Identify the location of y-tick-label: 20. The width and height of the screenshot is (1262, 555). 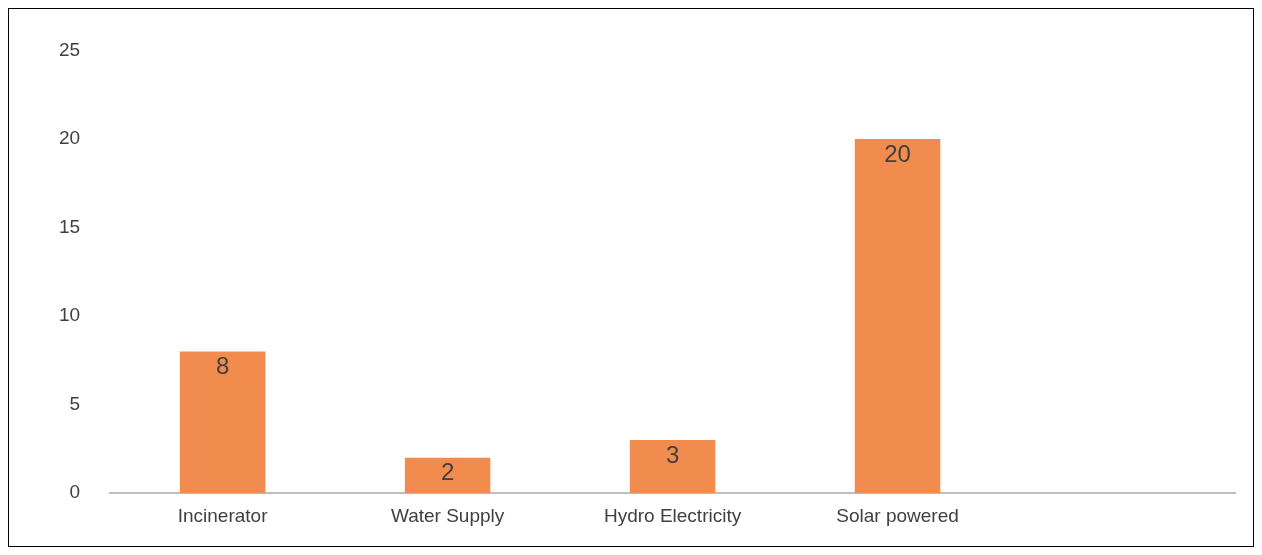
(69, 138).